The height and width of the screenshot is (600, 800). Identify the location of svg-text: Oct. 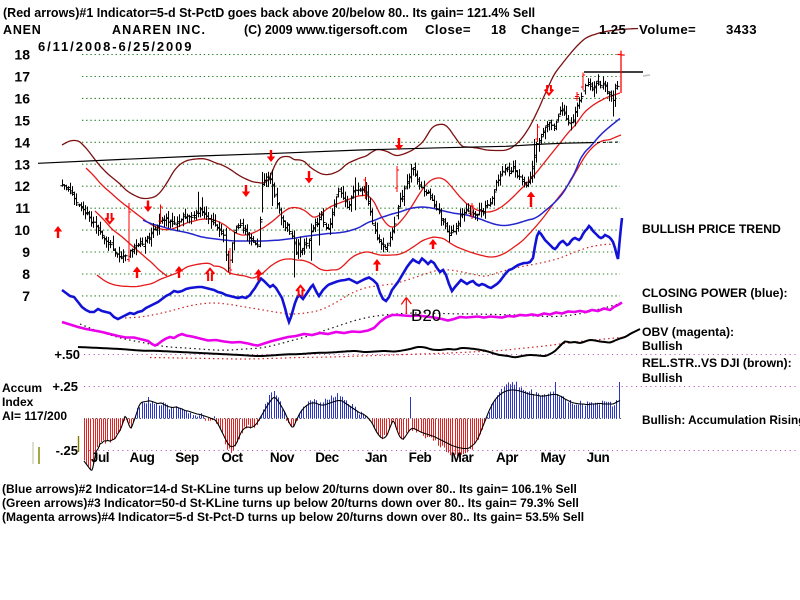
(232, 457).